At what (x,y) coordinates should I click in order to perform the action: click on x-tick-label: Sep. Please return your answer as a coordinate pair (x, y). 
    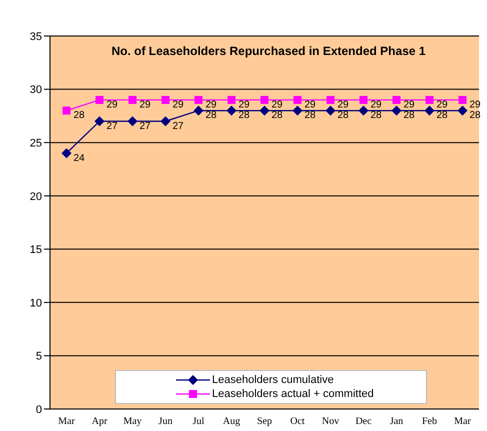
    Looking at the image, I should click on (264, 422).